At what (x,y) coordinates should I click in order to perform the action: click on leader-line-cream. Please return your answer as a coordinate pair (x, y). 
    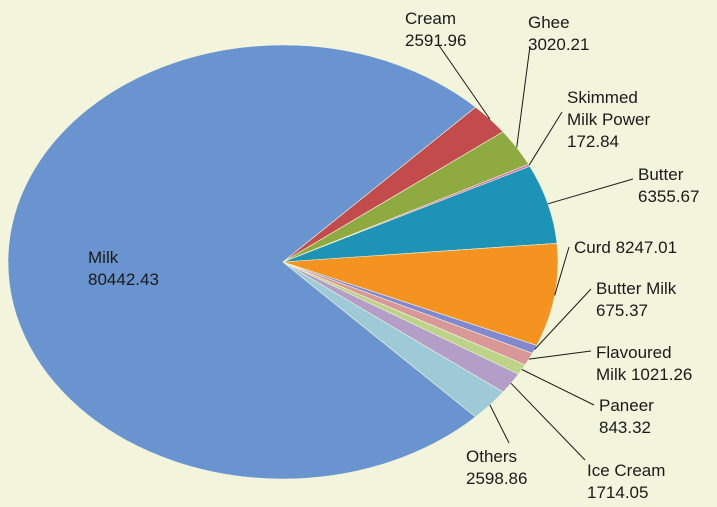
    Looking at the image, I should click on (464, 81).